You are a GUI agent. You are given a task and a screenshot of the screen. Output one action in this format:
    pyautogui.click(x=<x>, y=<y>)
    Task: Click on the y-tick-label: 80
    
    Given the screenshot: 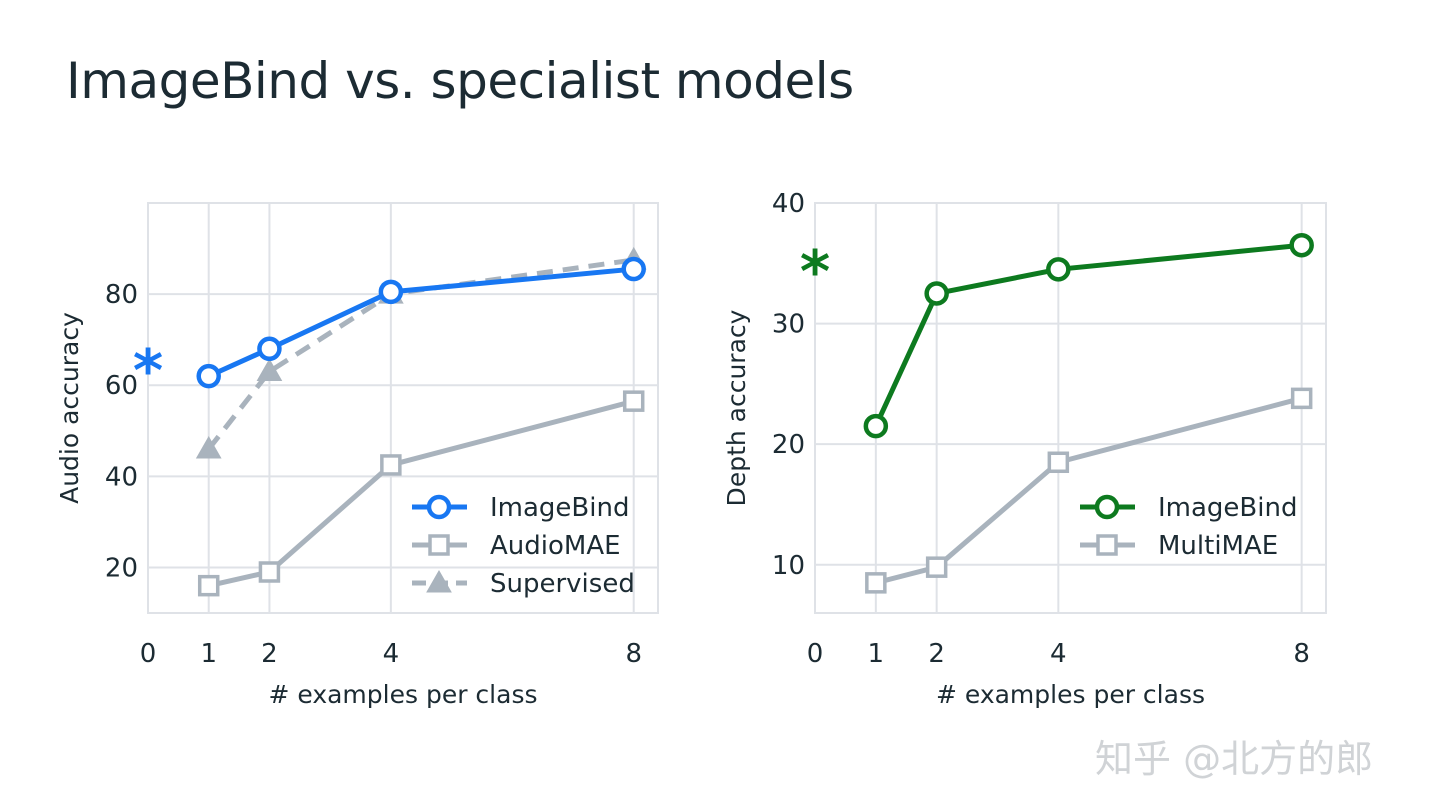 What is the action you would take?
    pyautogui.click(x=121, y=295)
    